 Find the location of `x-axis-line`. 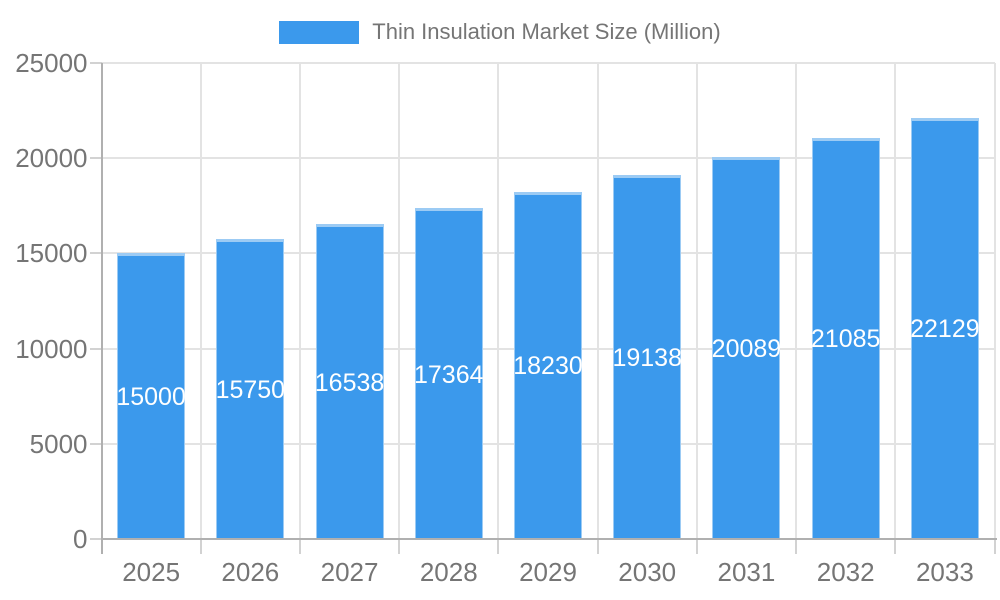

x-axis-line is located at coordinates (549, 539).